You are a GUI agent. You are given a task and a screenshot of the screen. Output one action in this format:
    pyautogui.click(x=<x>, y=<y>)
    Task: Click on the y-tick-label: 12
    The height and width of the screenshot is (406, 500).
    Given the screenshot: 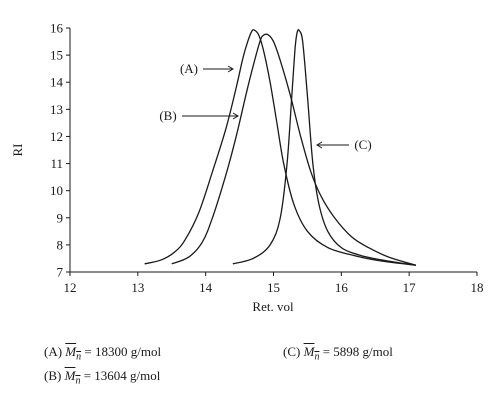 What is the action you would take?
    pyautogui.click(x=56, y=136)
    